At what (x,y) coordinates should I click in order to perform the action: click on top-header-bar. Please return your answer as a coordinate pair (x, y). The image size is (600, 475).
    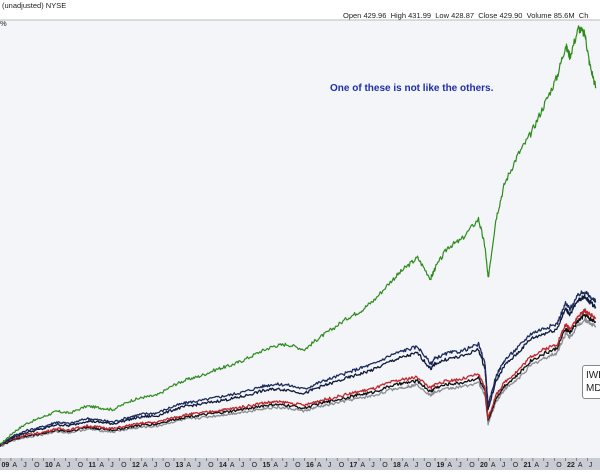
    Looking at the image, I should click on (300, 10).